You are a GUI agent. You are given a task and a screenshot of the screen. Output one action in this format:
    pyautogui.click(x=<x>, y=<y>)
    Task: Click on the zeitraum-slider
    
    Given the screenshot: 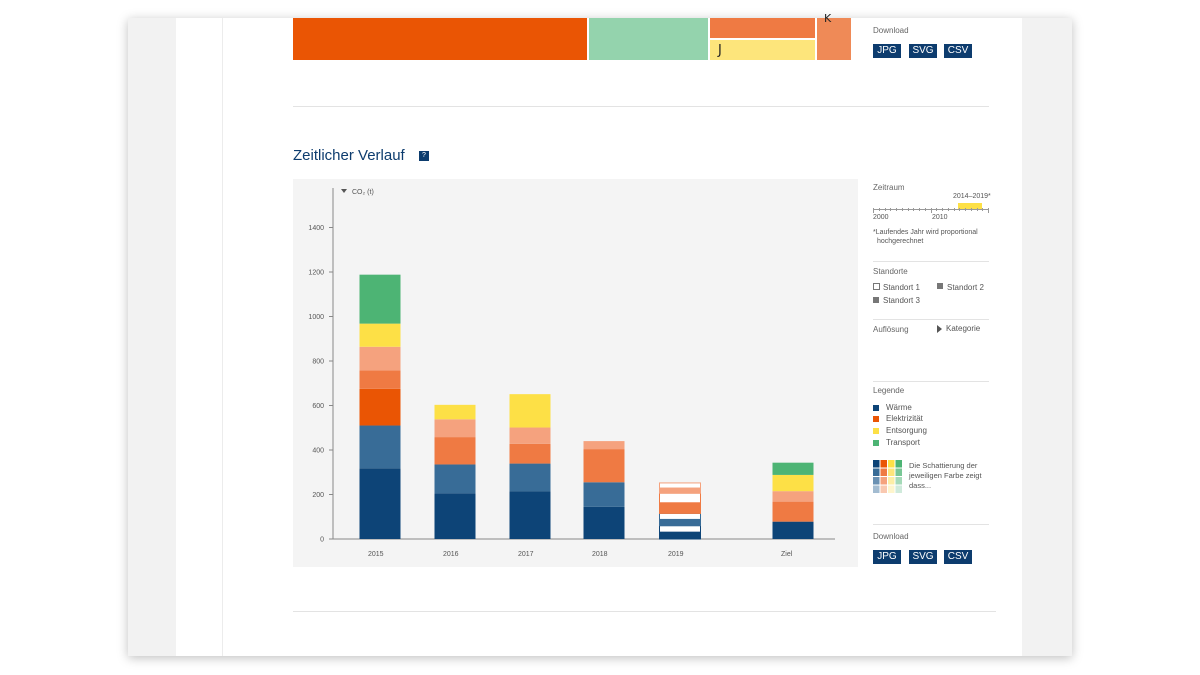 What is the action you would take?
    pyautogui.click(x=931, y=209)
    